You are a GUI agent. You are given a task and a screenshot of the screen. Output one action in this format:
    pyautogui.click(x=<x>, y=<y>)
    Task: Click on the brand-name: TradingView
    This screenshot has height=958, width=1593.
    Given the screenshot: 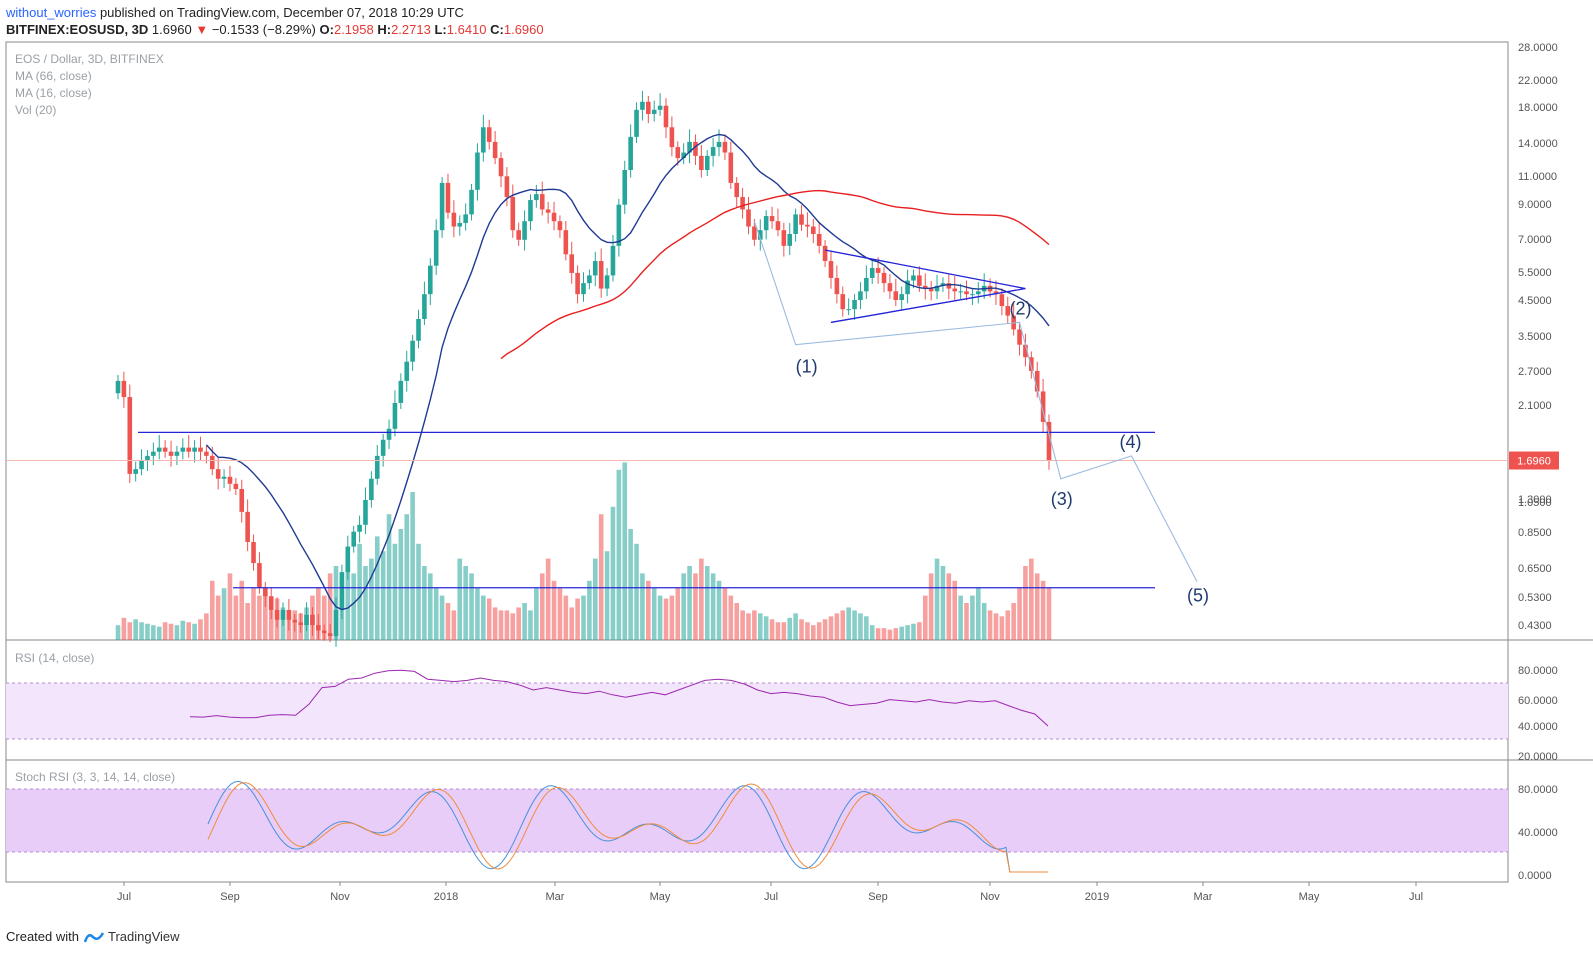 What is the action you would take?
    pyautogui.click(x=143, y=936)
    